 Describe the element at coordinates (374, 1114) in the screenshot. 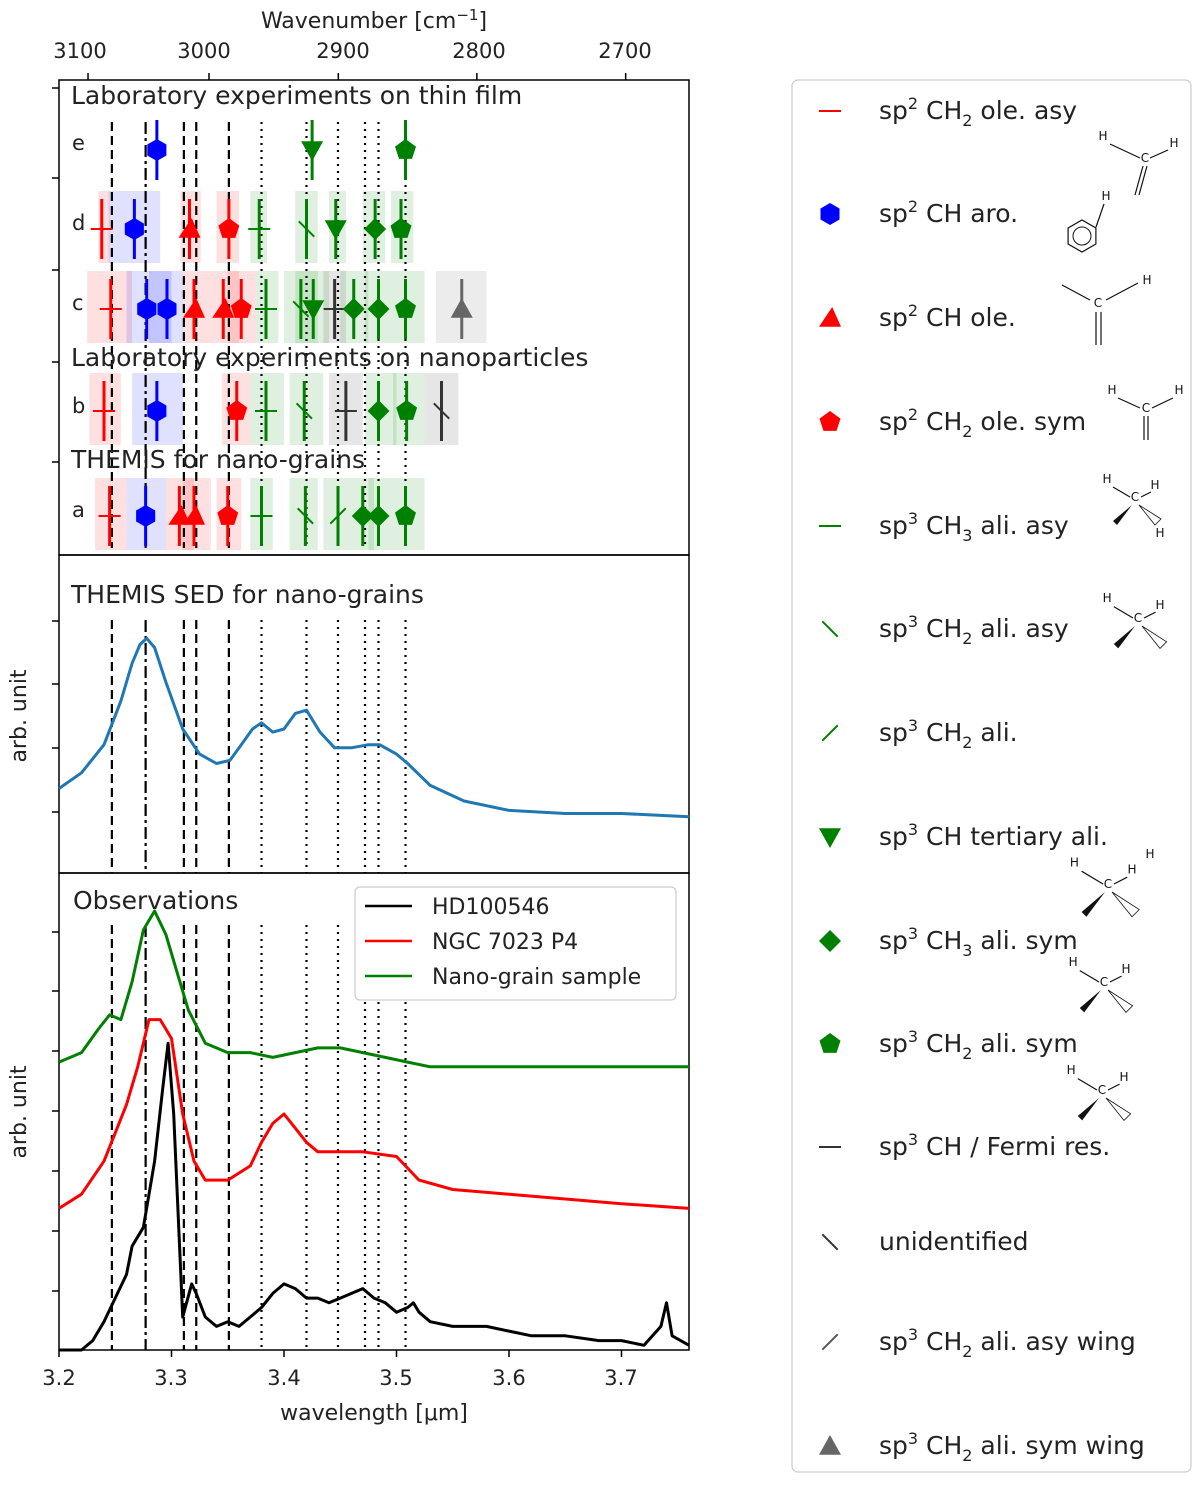

I see `series-ngc-7023-p4` at that location.